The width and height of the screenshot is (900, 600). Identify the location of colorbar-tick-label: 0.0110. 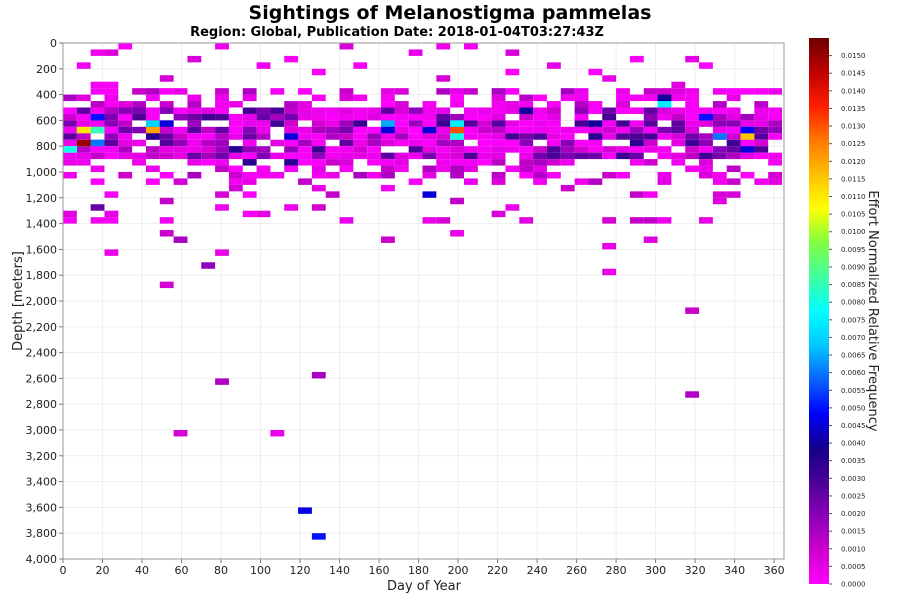
(853, 197).